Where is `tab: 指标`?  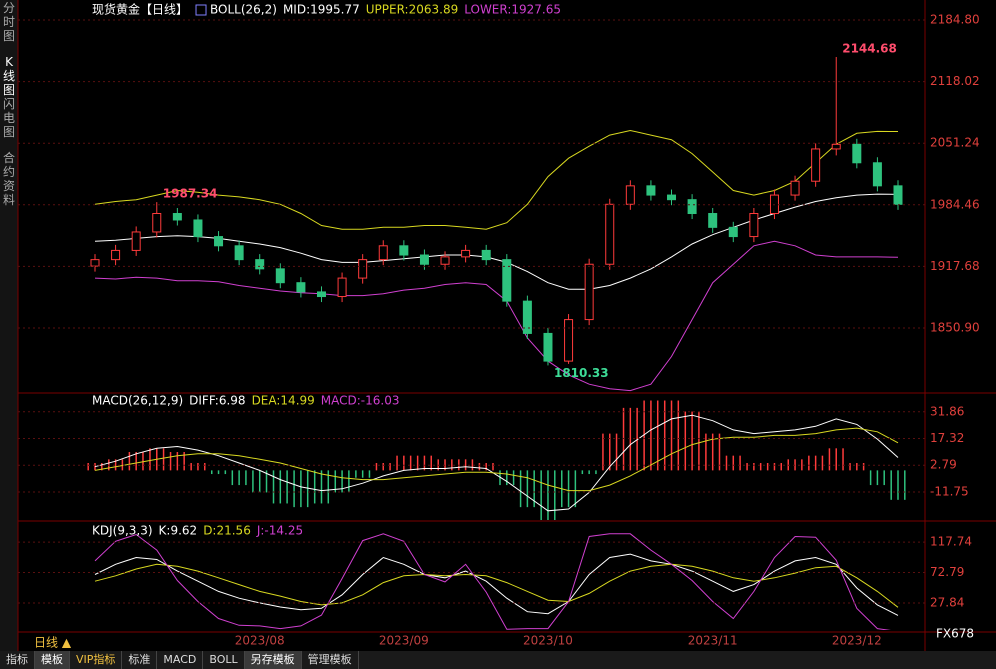 tab: 指标 is located at coordinates (17, 660).